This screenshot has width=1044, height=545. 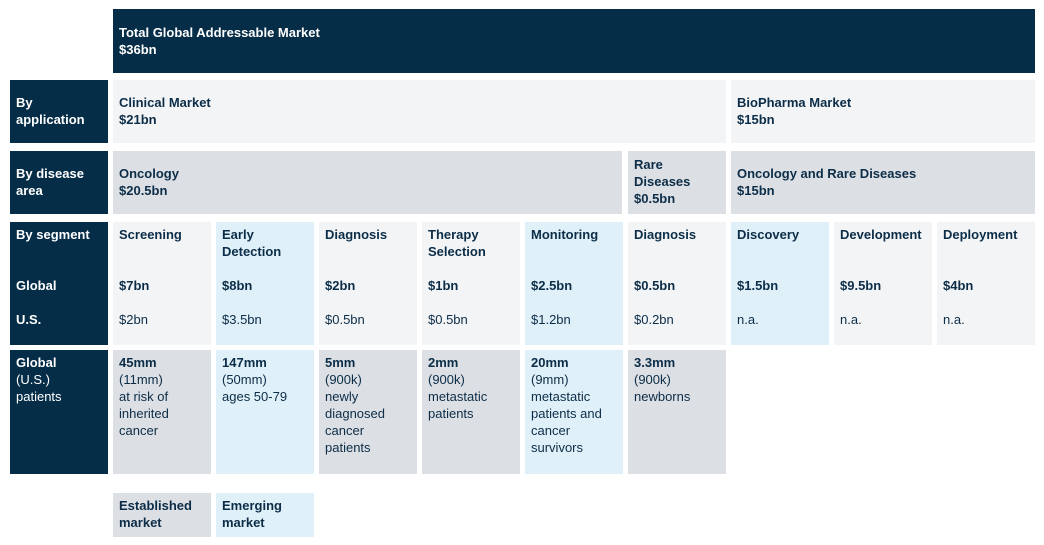 I want to click on segment-cell: Therapy Selection $1bn $0.5bn, so click(x=471, y=283).